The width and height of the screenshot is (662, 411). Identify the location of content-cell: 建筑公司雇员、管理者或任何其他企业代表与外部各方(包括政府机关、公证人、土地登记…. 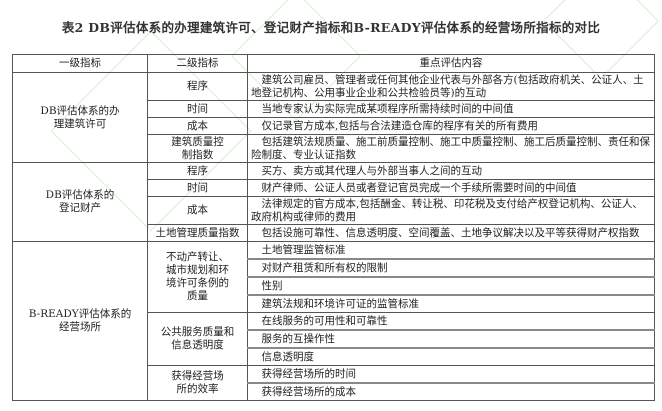
(451, 86).